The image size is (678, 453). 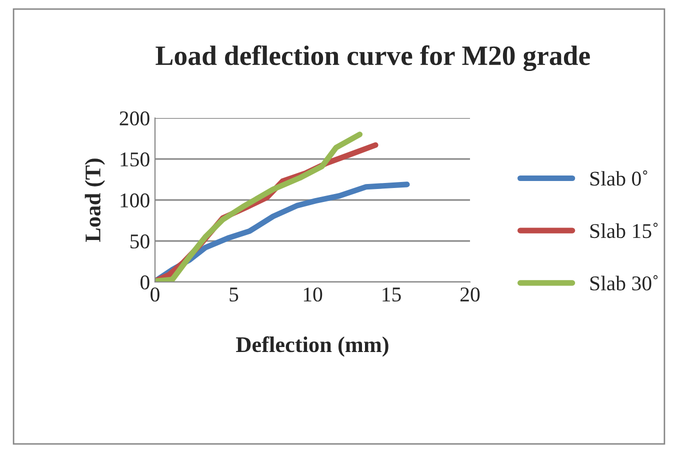 What do you see at coordinates (619, 178) in the screenshot?
I see `legend-label: Slab 0˚` at bounding box center [619, 178].